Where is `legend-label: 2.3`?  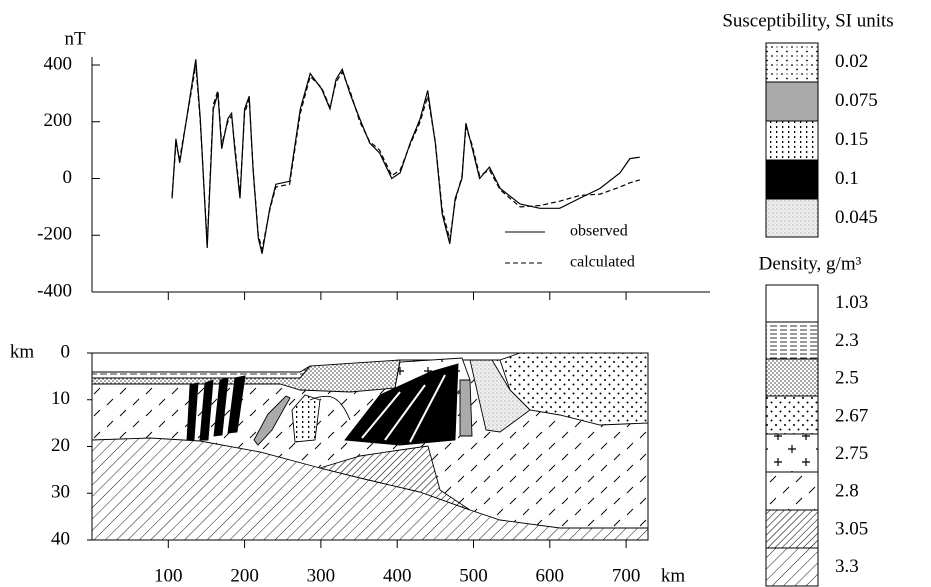 legend-label: 2.3 is located at coordinates (847, 340).